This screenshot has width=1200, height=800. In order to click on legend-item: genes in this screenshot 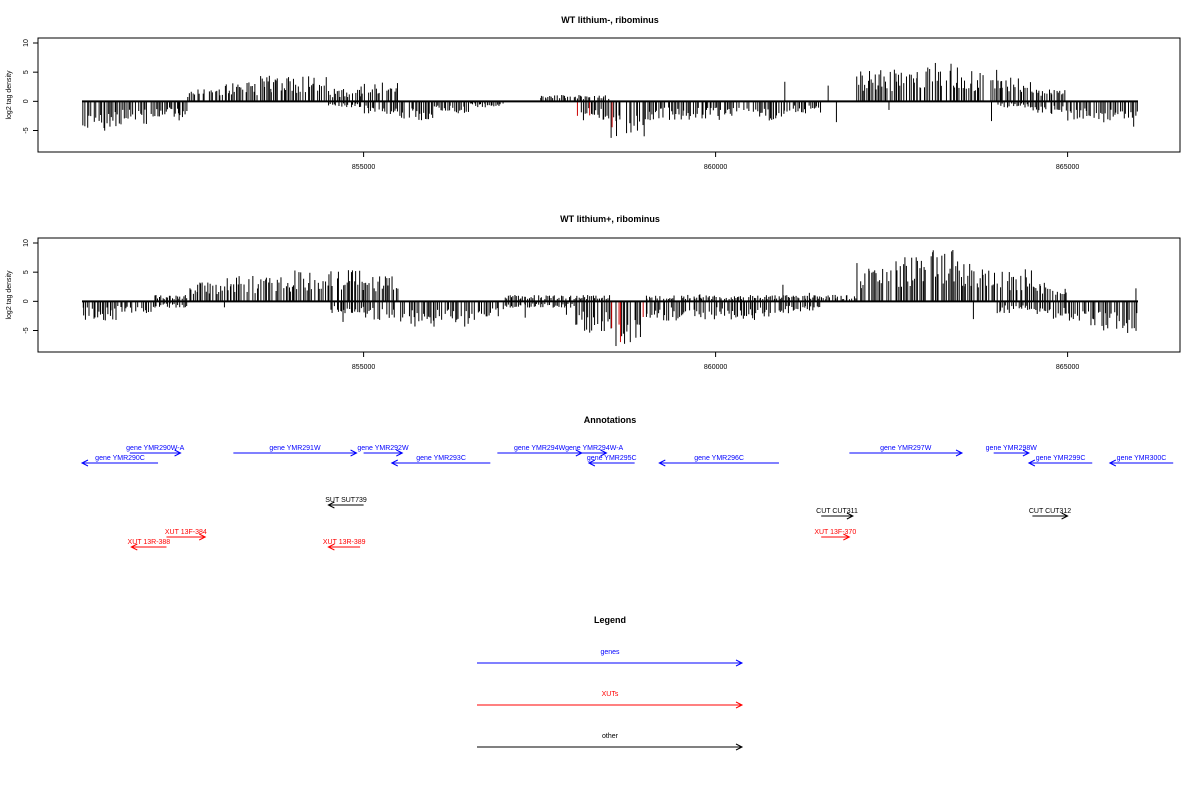, I will do `click(610, 658)`.